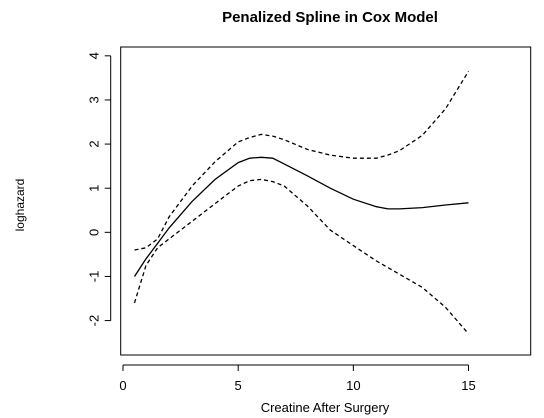 The image size is (544, 418). Describe the element at coordinates (94, 277) in the screenshot. I see `y-tick-label: -1` at that location.